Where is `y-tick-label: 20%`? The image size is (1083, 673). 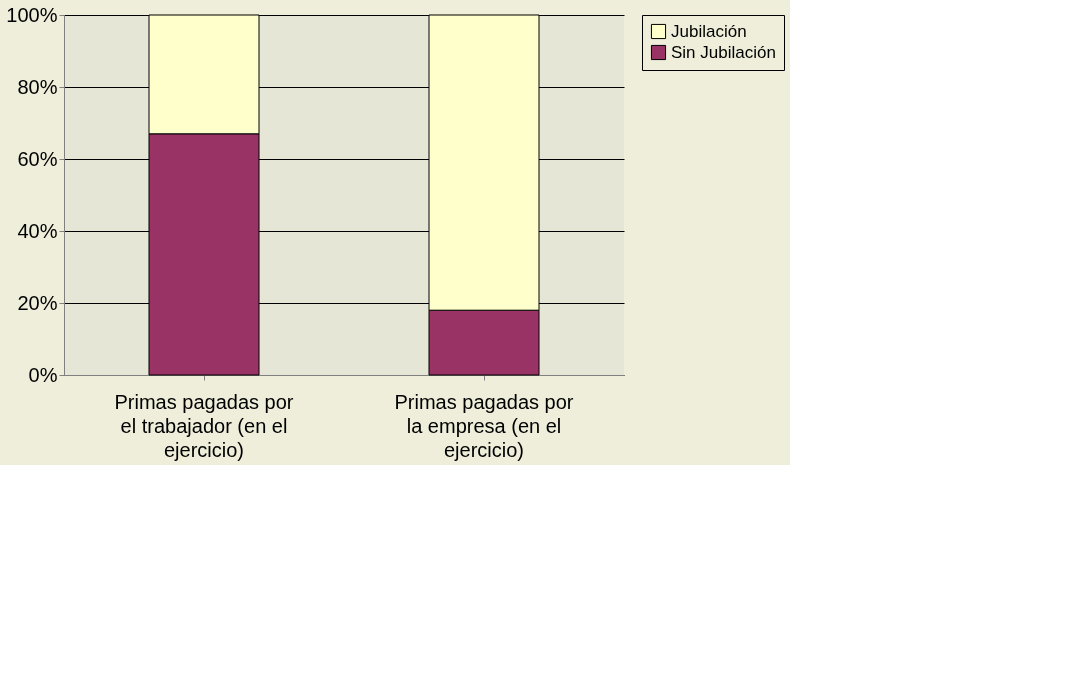 y-tick-label: 20% is located at coordinates (37, 302).